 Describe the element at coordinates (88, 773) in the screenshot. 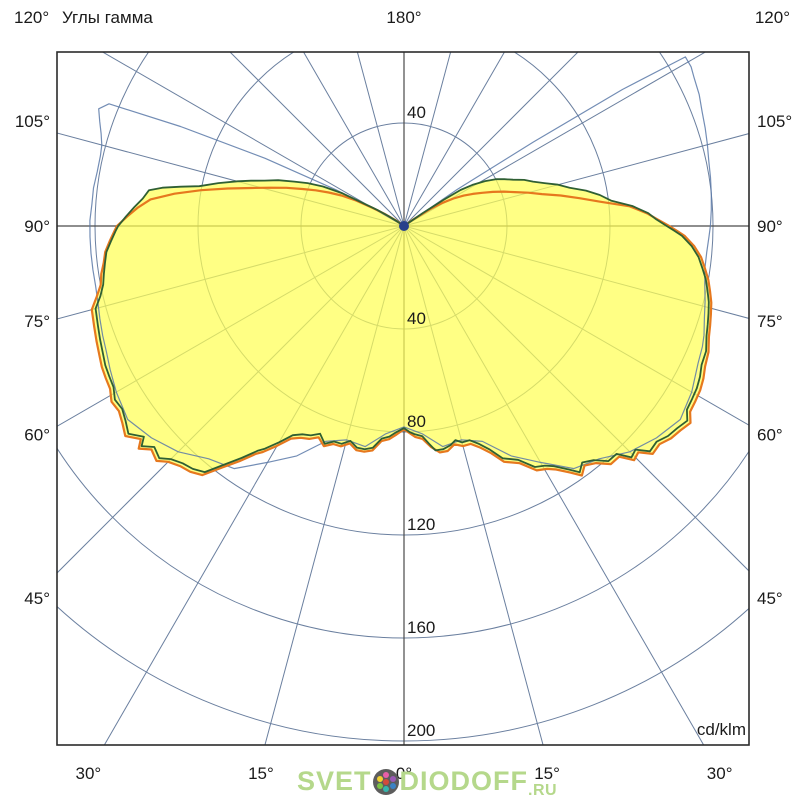

I see `gamma-label-bottom--30: 30°` at that location.